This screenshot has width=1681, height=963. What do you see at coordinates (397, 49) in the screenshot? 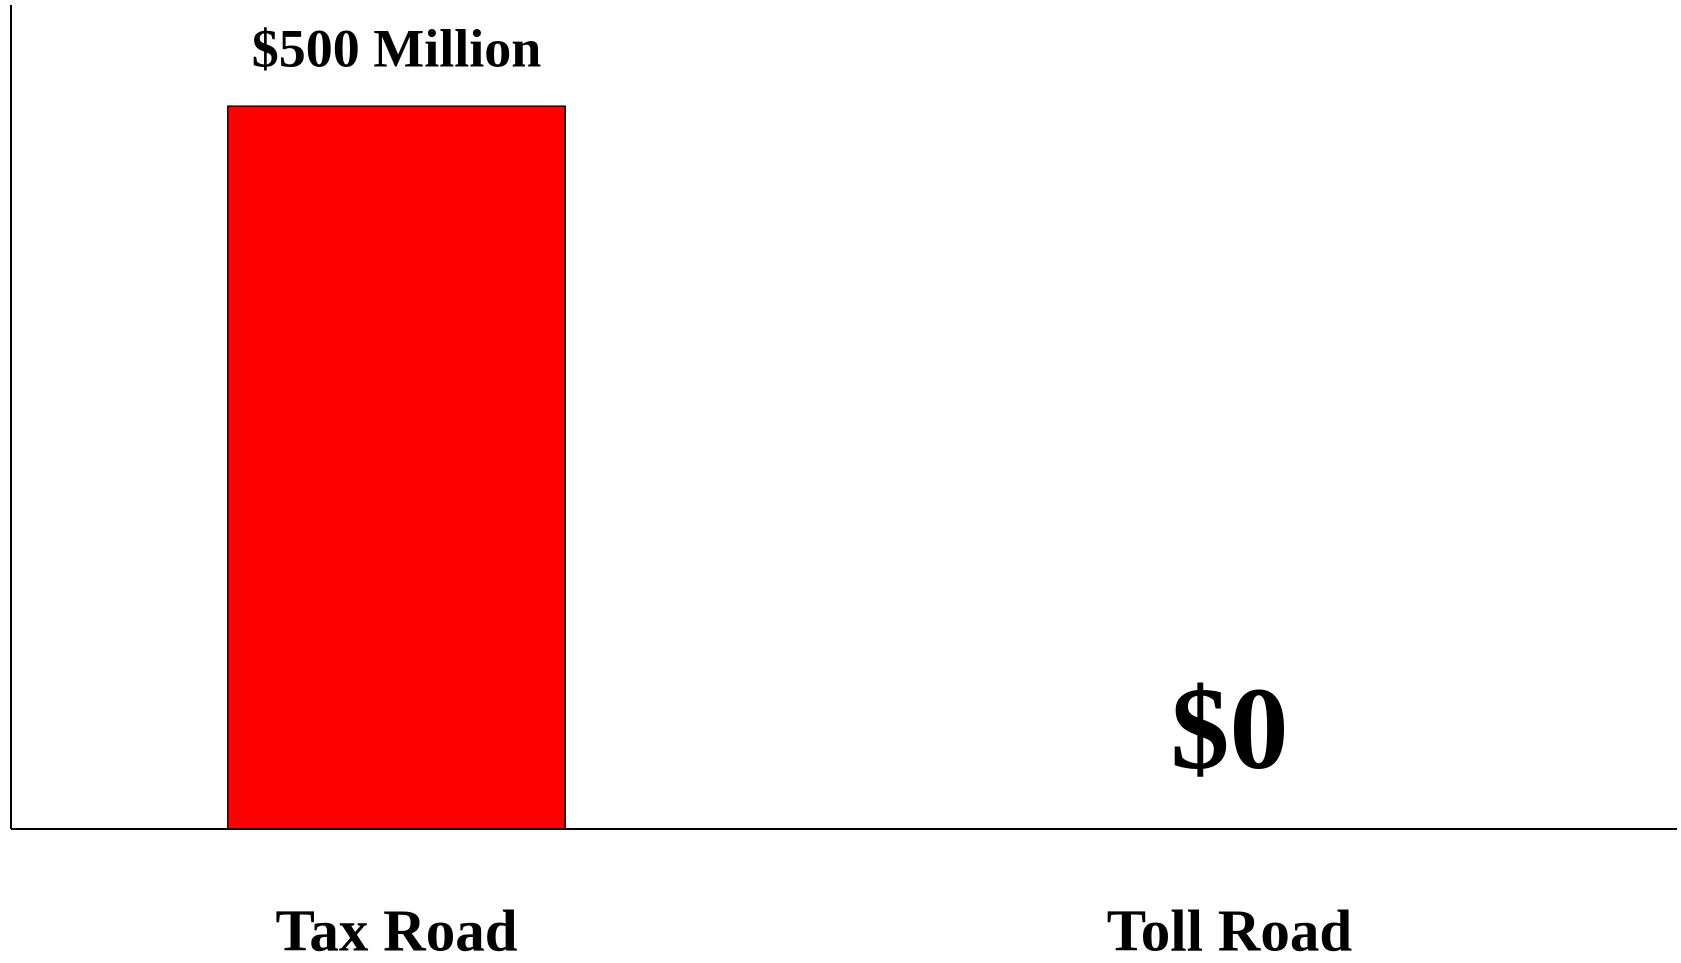
I see `data-label: $500 Million` at bounding box center [397, 49].